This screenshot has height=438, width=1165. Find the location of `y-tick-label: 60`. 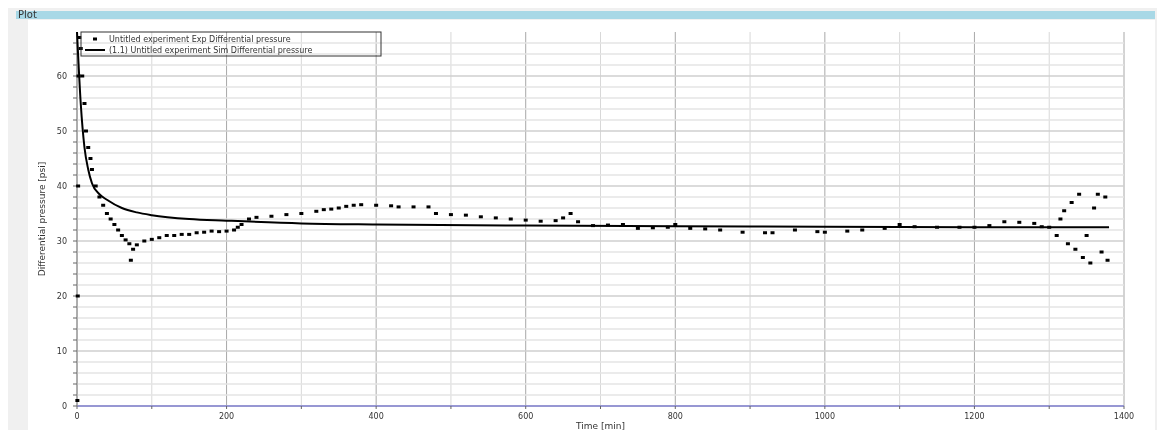

y-tick-label: 60 is located at coordinates (61, 76).